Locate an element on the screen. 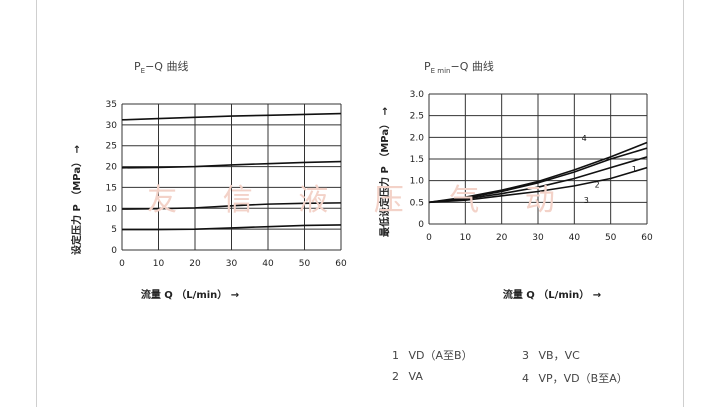 The height and width of the screenshot is (407, 720). chart1-xtick-20: 20 is located at coordinates (195, 264).